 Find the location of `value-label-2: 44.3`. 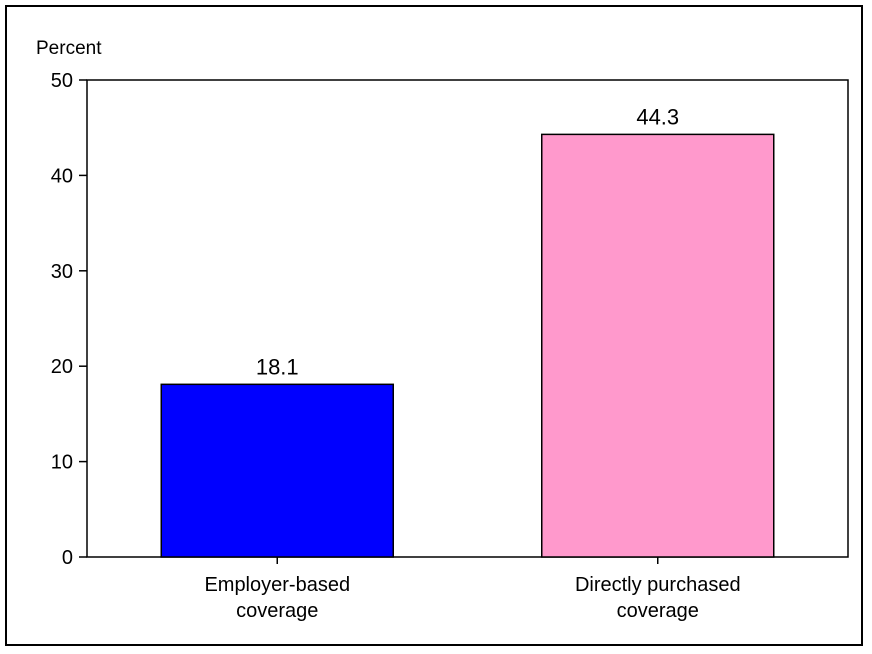

value-label-2: 44.3 is located at coordinates (657, 116).